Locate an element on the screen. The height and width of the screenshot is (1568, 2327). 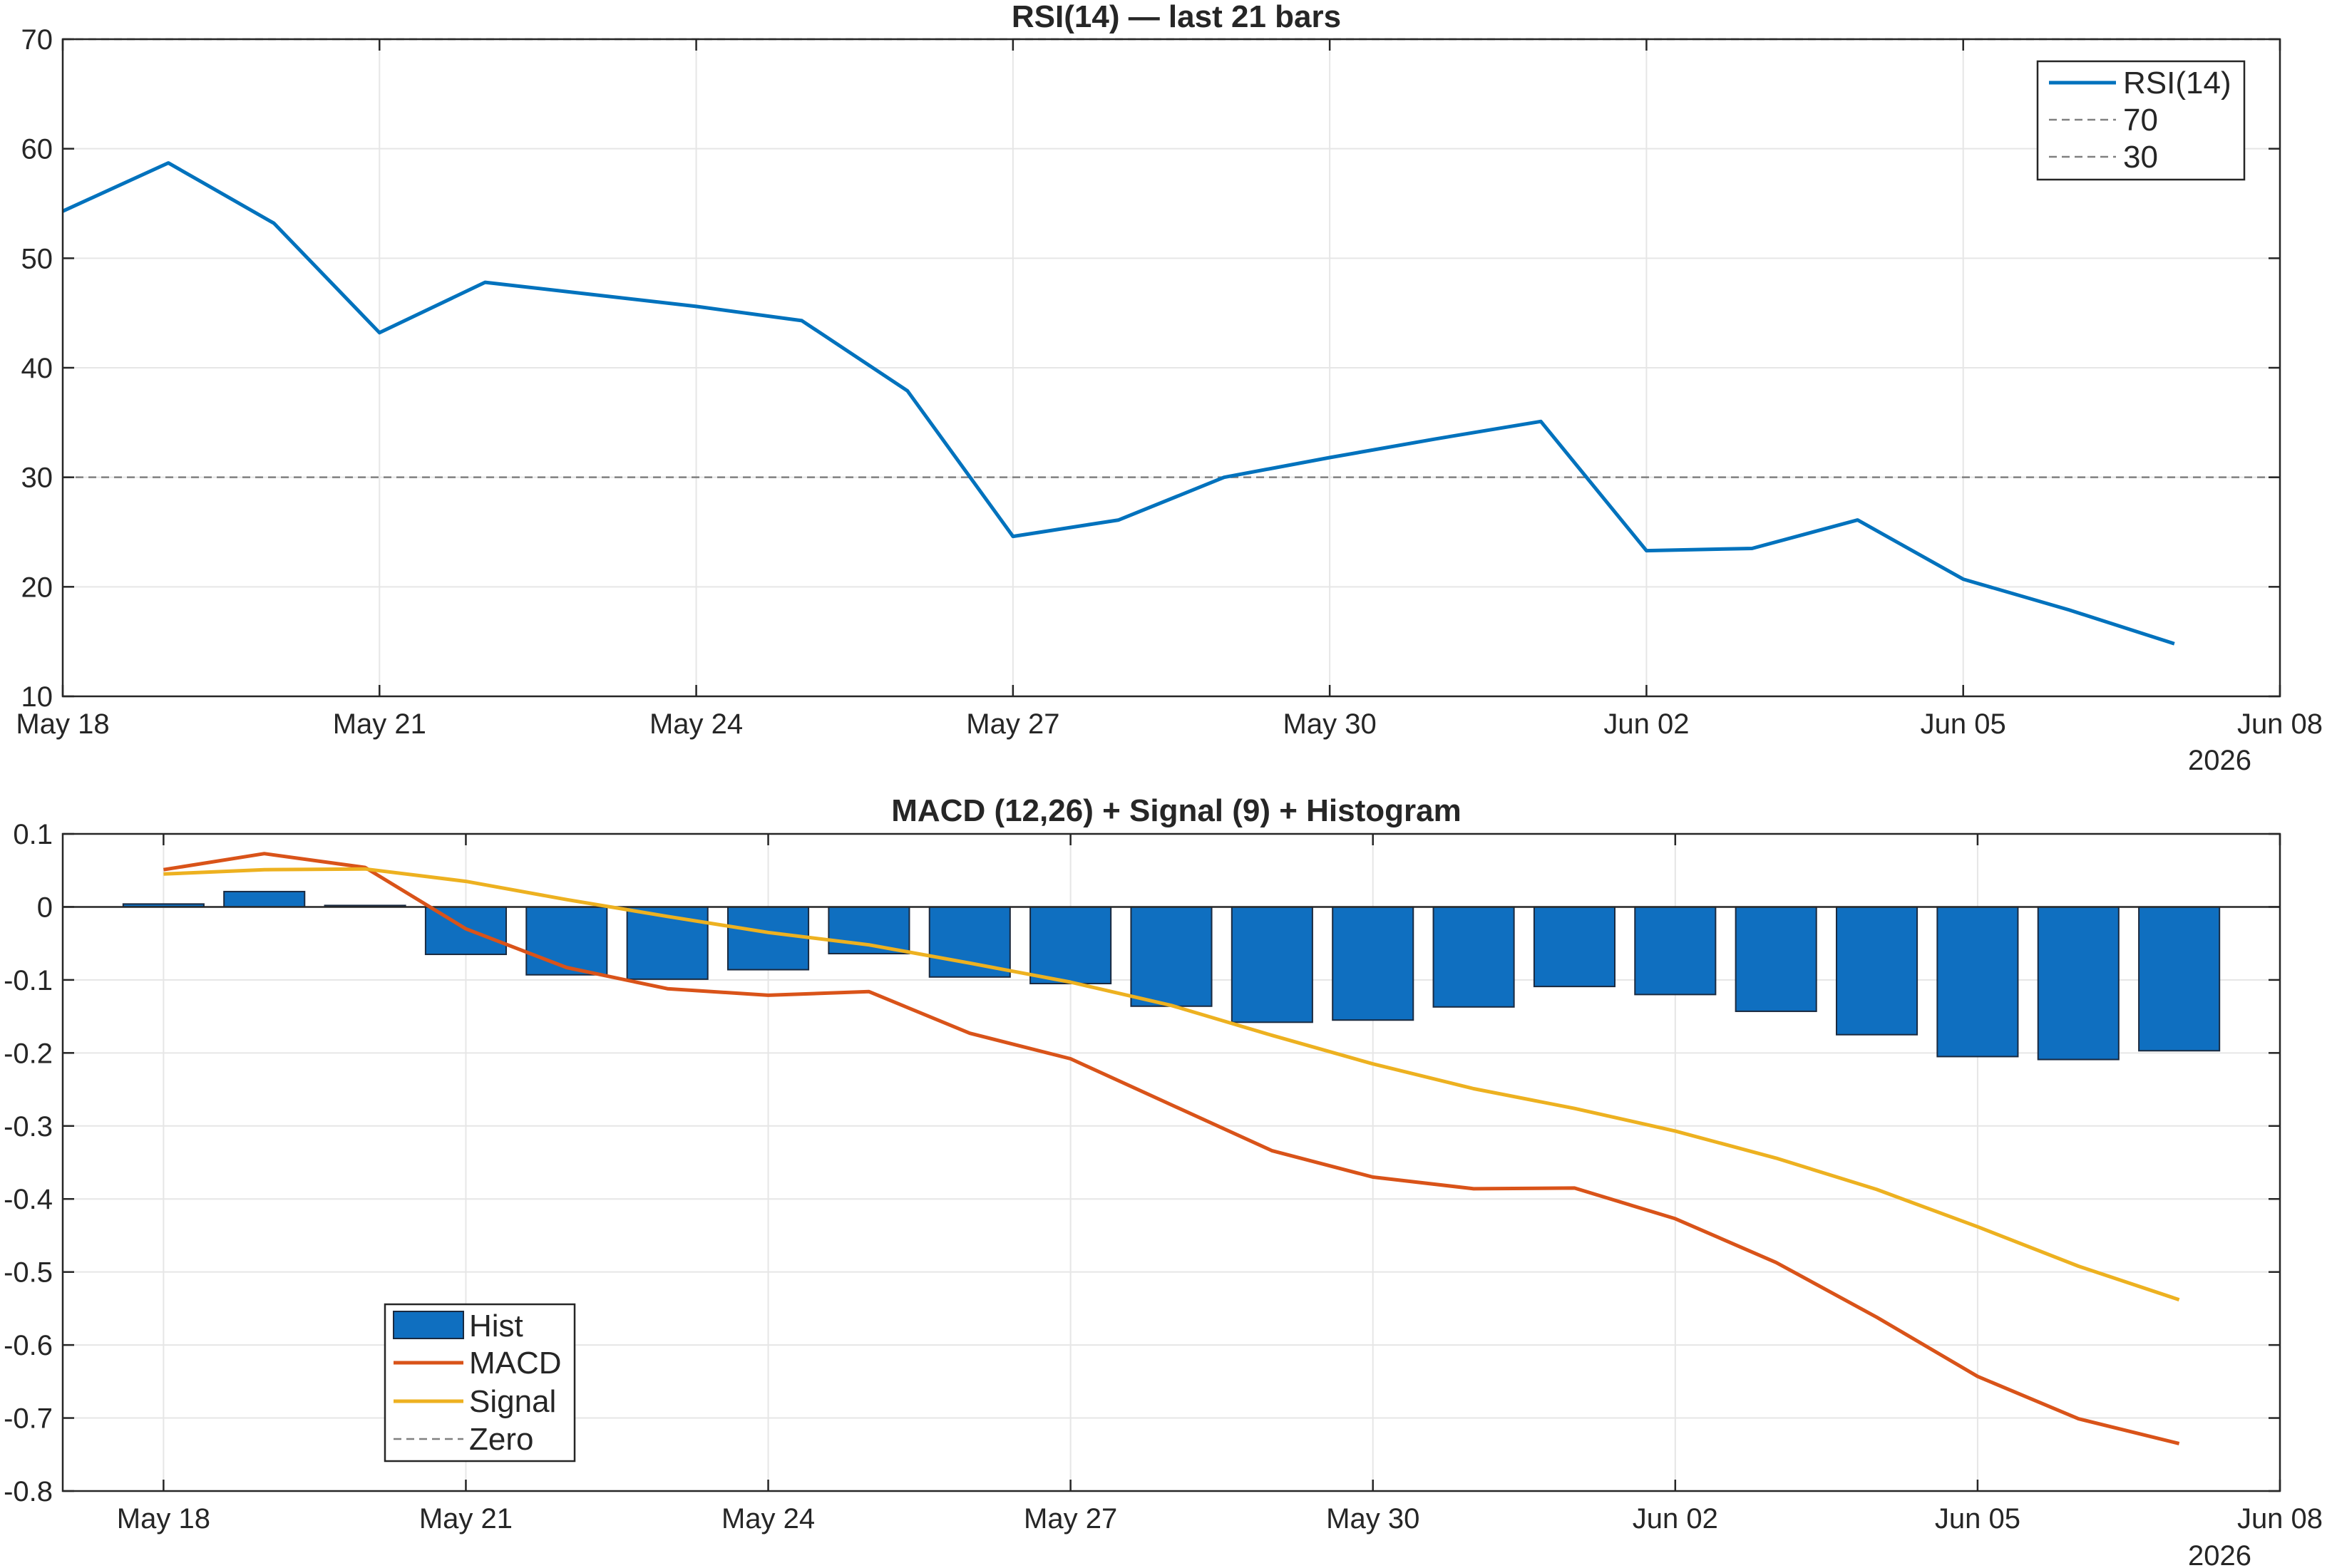
macd-x-tick-label: Jun 05 is located at coordinates (1977, 1519).